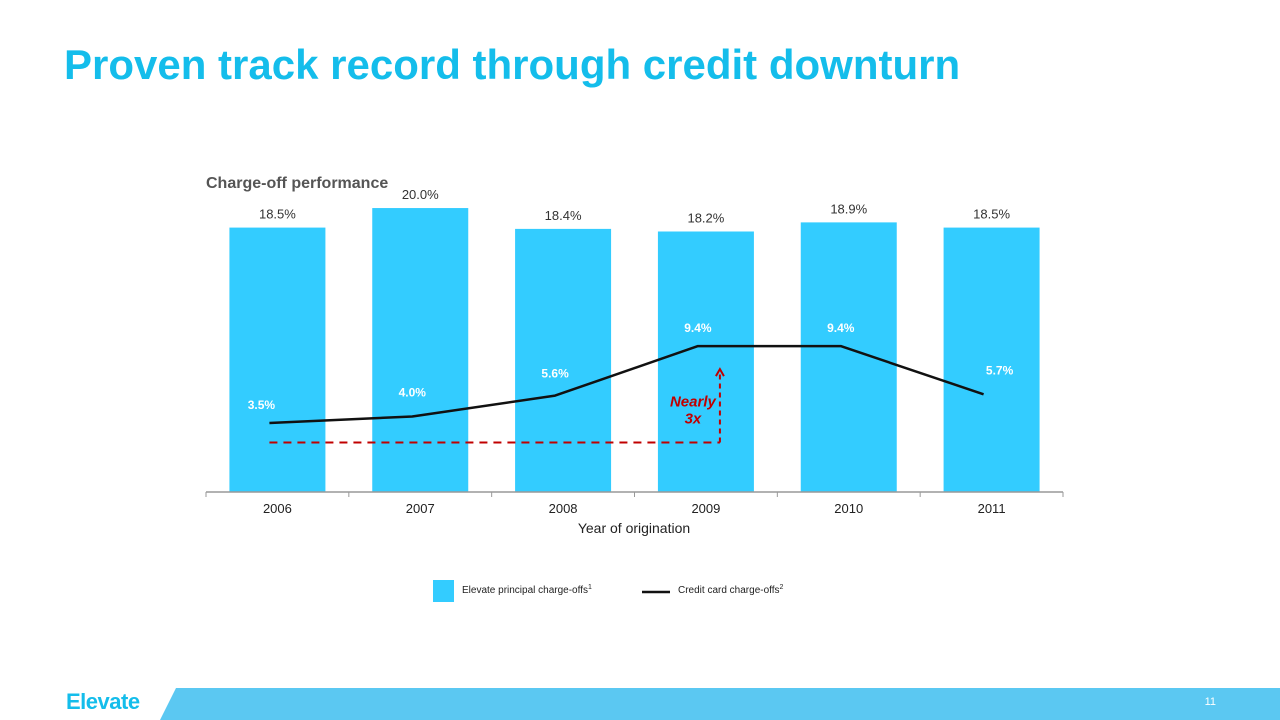 This screenshot has width=1280, height=720. Describe the element at coordinates (848, 357) in the screenshot. I see `bar-2010` at that location.